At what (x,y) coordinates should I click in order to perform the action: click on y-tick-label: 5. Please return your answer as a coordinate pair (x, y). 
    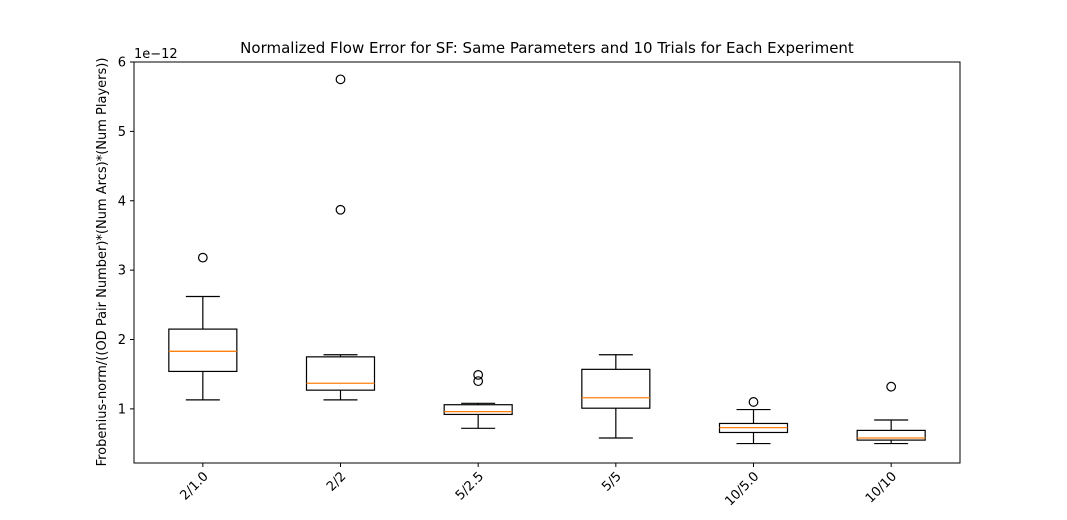
    Looking at the image, I should click on (122, 132).